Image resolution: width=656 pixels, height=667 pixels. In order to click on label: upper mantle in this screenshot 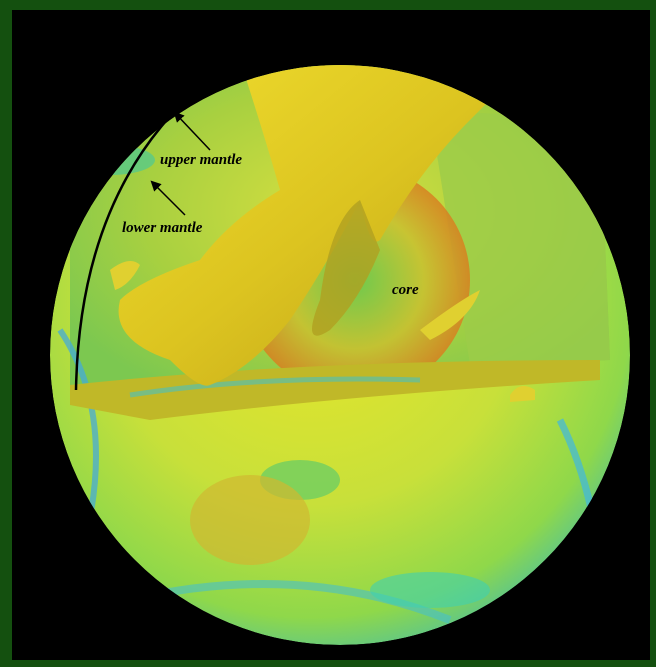, I will do `click(201, 160)`.